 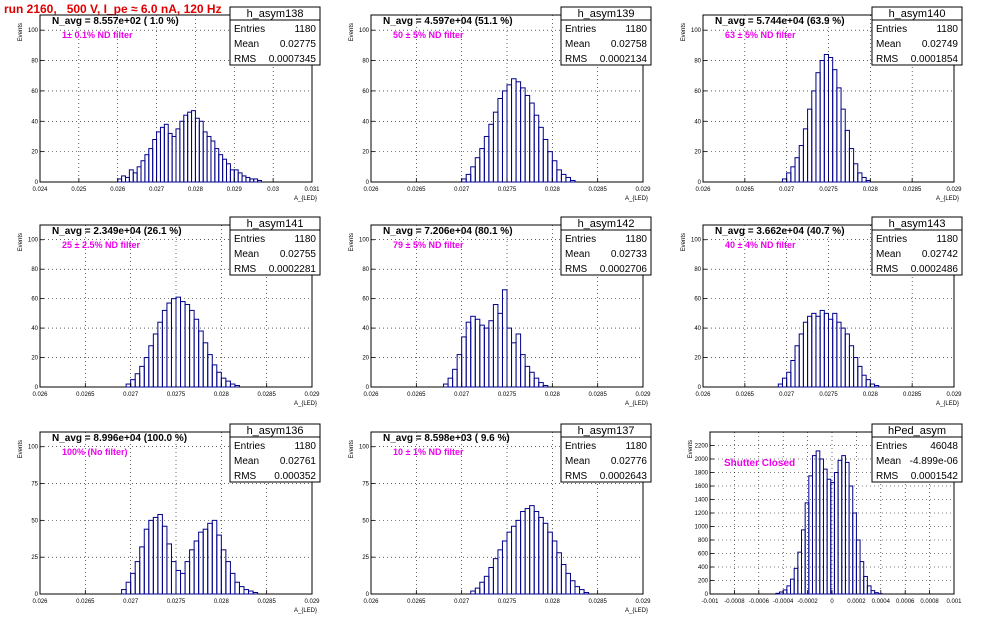 I want to click on navg-annotation: N_avg = 5.744e+04 (63.9 %), so click(x=780, y=21).